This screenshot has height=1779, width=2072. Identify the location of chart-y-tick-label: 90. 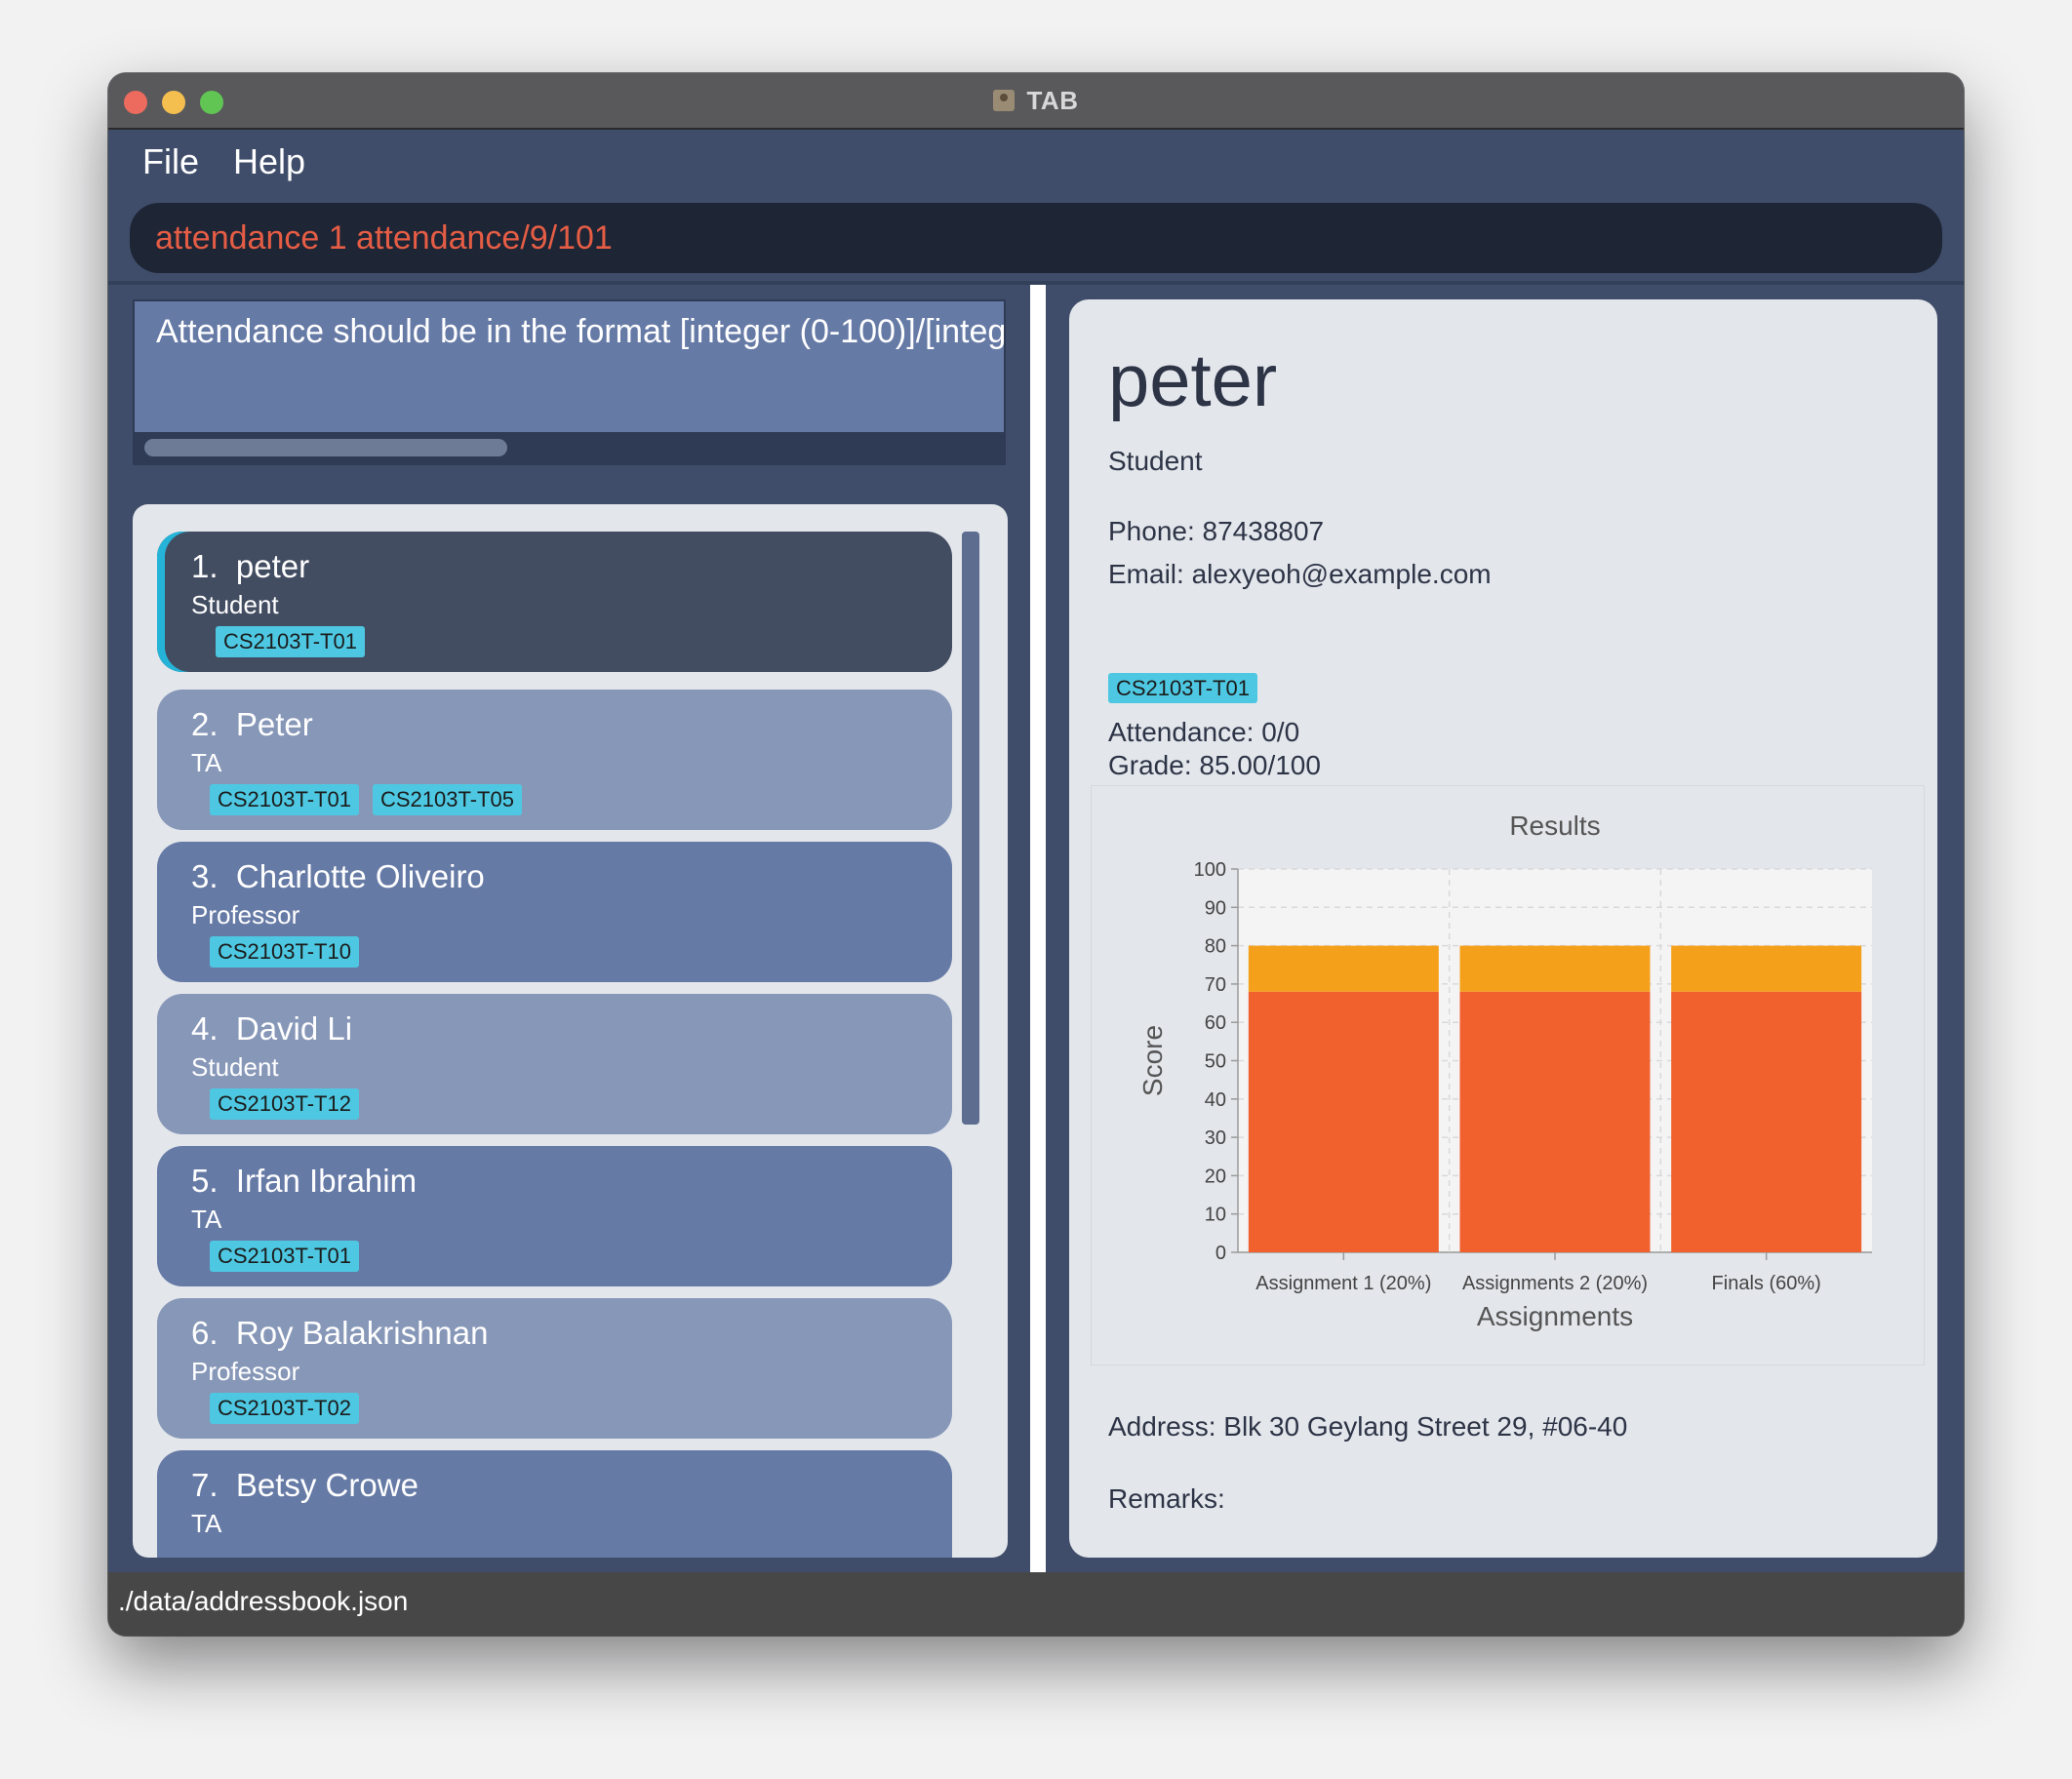
(1215, 908).